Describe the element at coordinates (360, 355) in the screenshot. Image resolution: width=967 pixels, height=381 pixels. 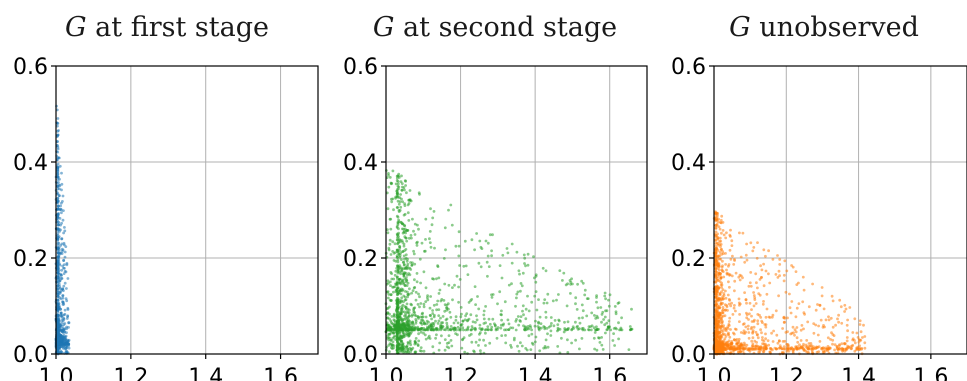
I see `y-tick-label: 0.0` at that location.